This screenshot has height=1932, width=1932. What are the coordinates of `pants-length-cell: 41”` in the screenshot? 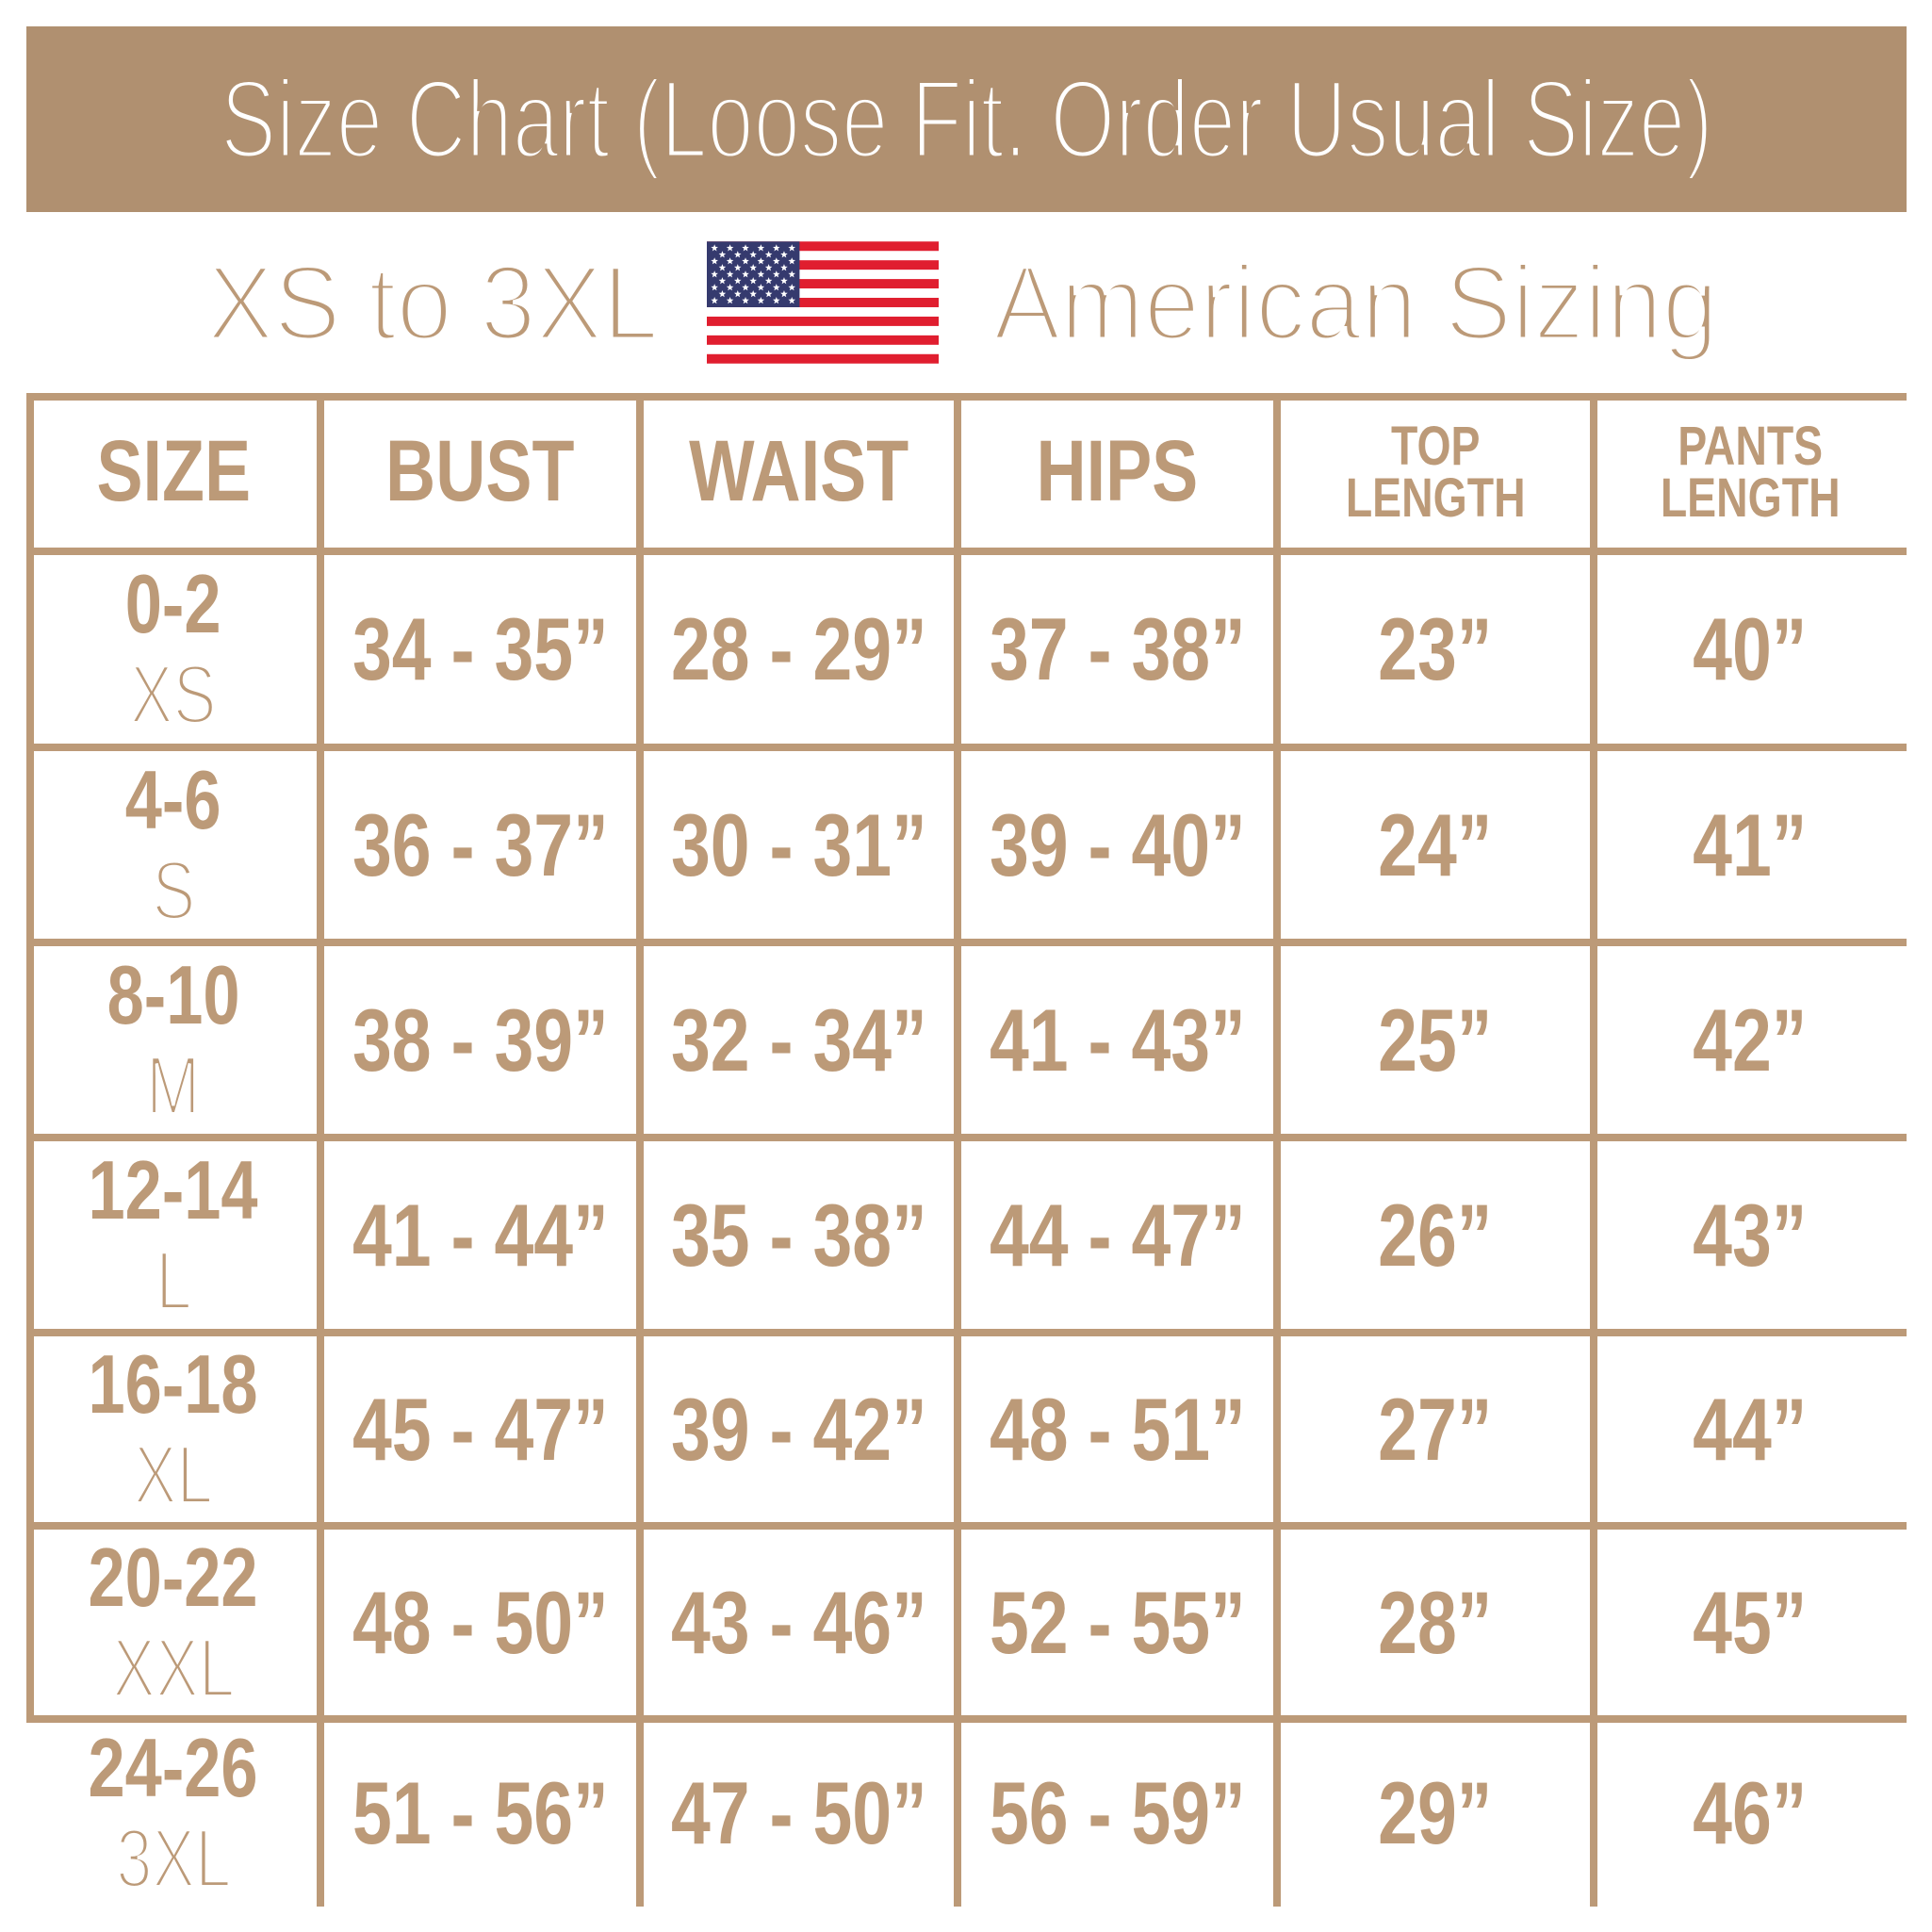 It's located at (1750, 844).